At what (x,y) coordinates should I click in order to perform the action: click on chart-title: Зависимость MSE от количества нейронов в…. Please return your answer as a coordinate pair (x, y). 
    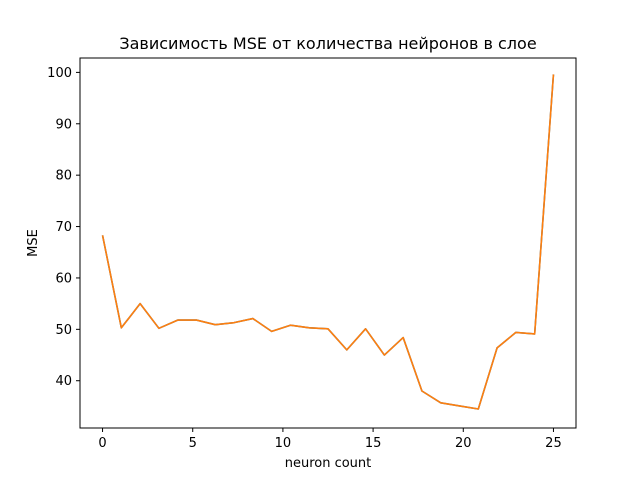
    Looking at the image, I should click on (327, 43).